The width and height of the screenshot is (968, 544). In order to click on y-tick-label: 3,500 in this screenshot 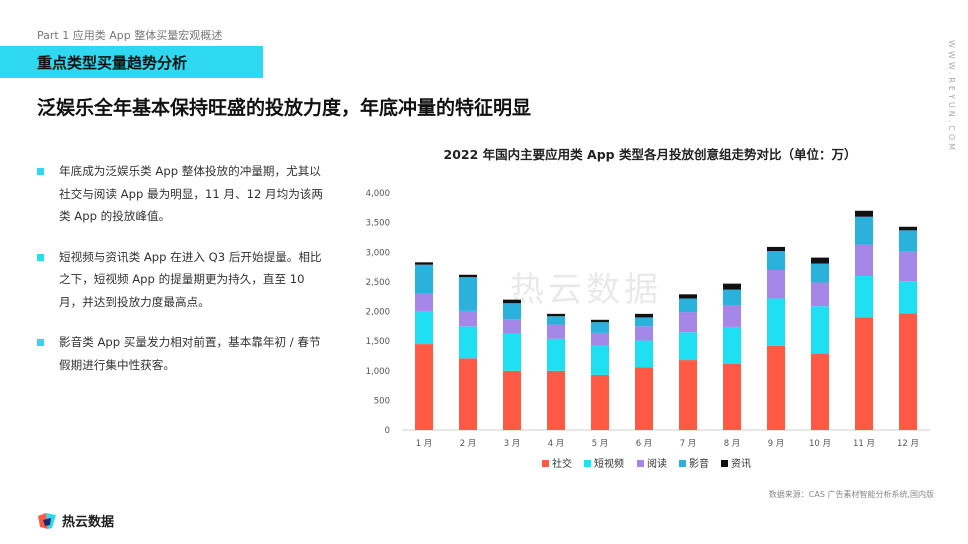, I will do `click(378, 224)`.